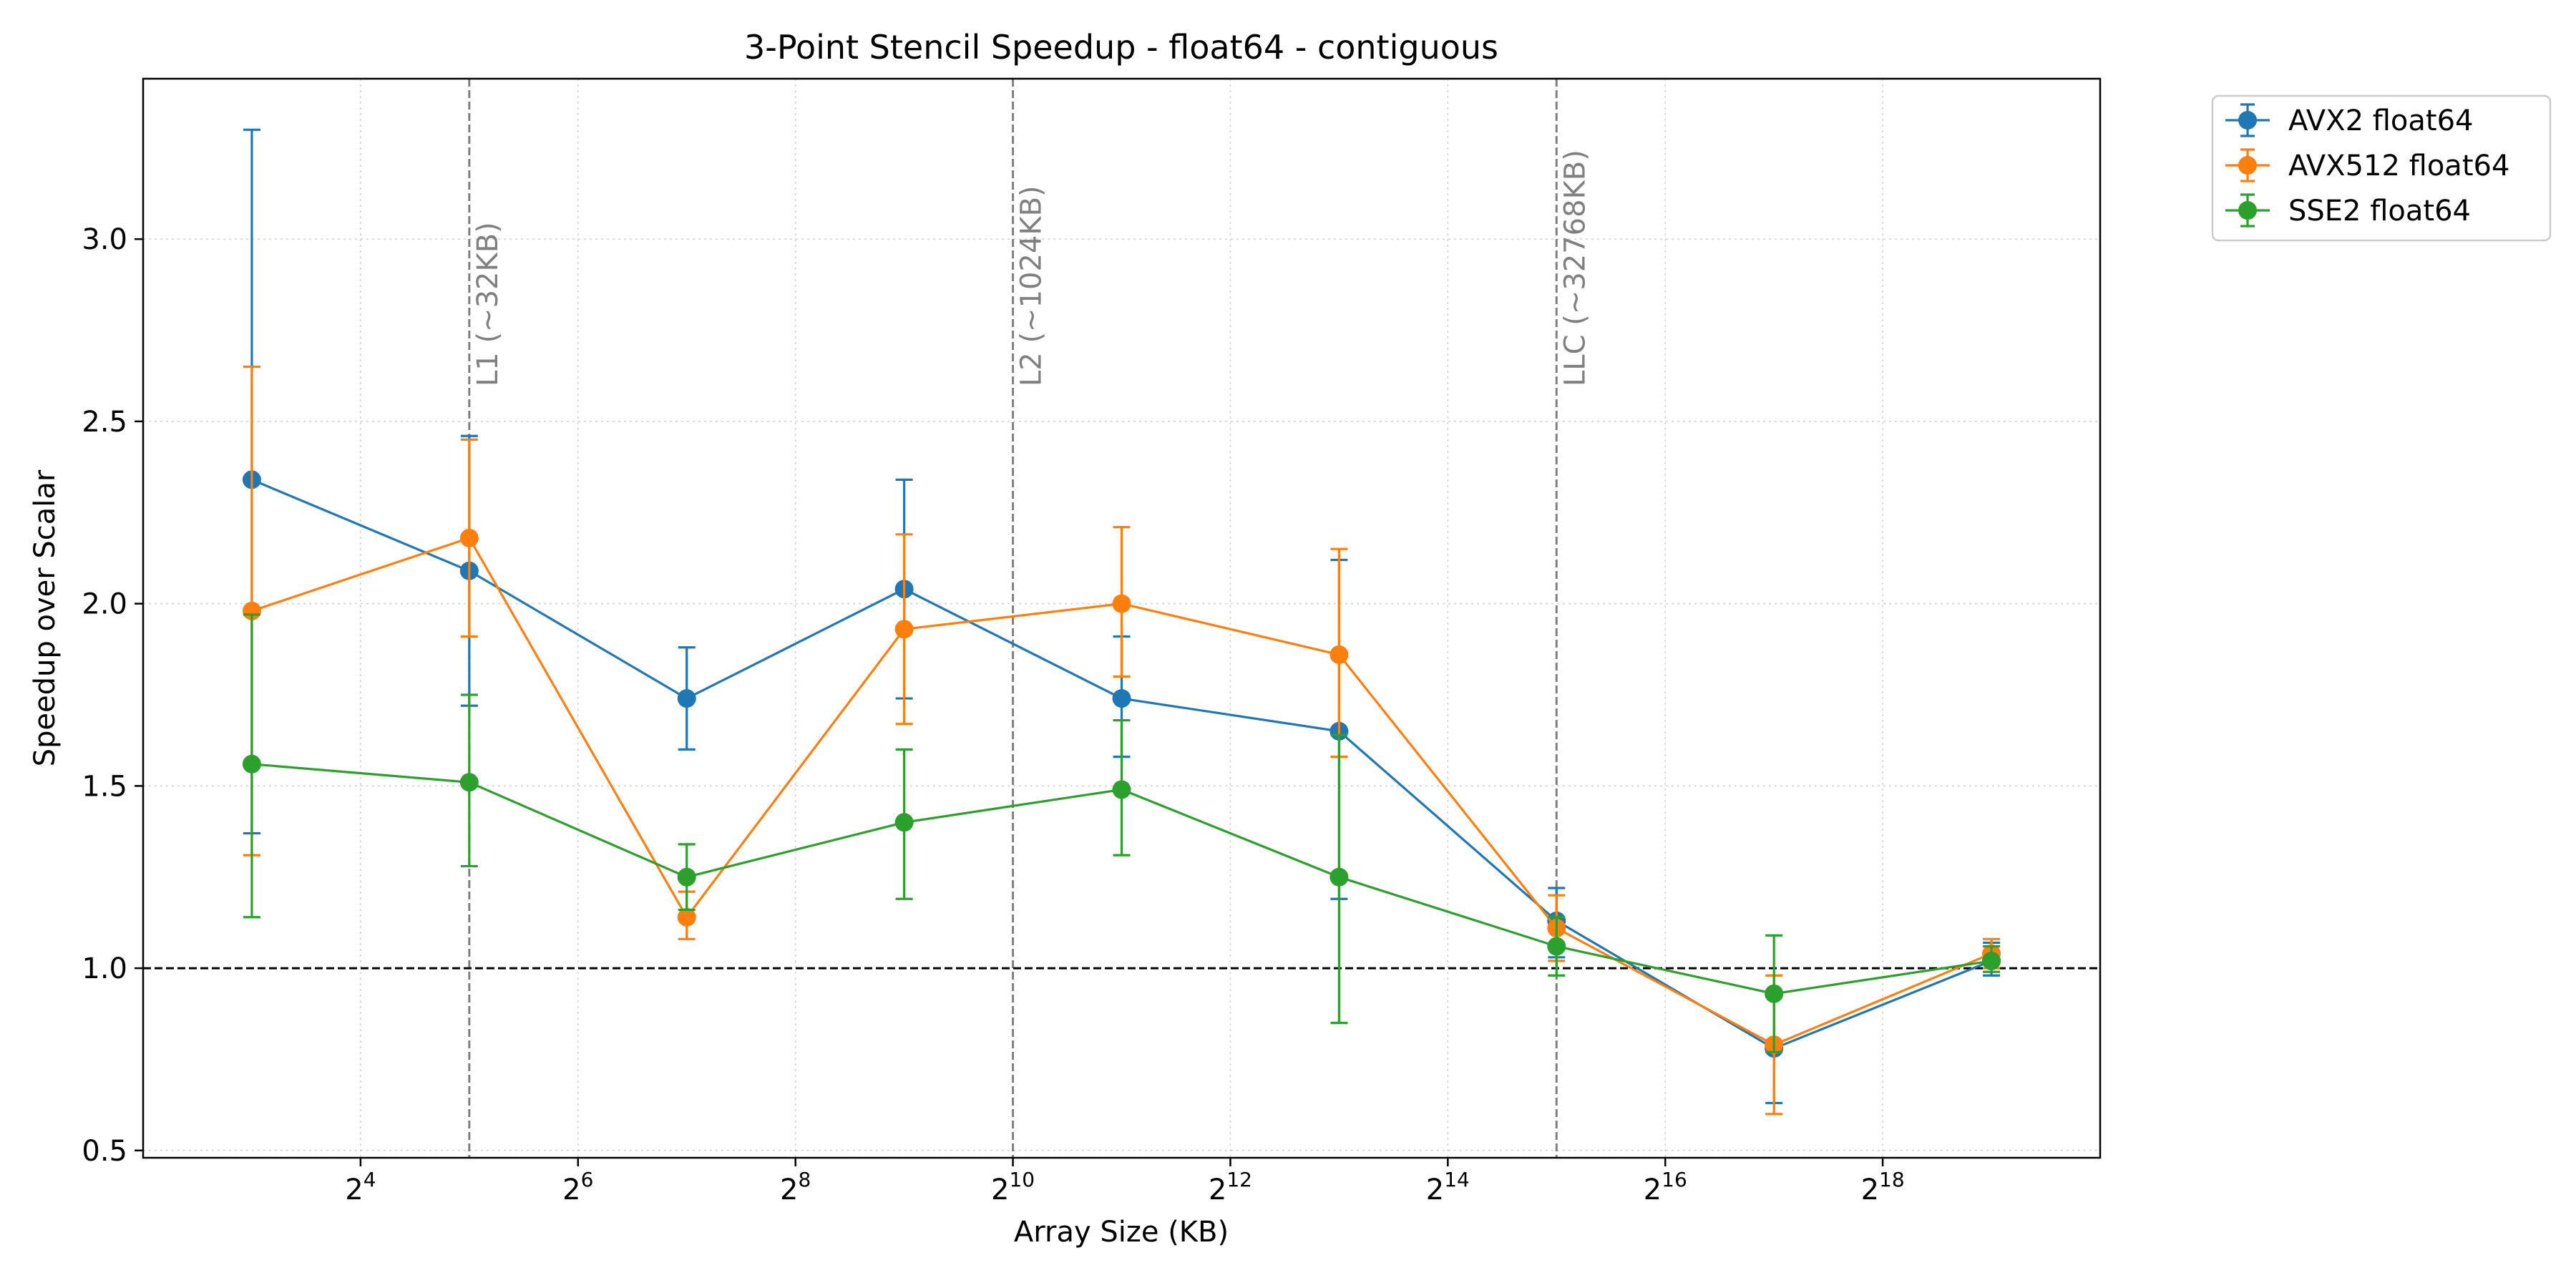 The height and width of the screenshot is (1288, 2576). I want to click on y-axis-label: Speedup over Scalar, so click(45, 617).